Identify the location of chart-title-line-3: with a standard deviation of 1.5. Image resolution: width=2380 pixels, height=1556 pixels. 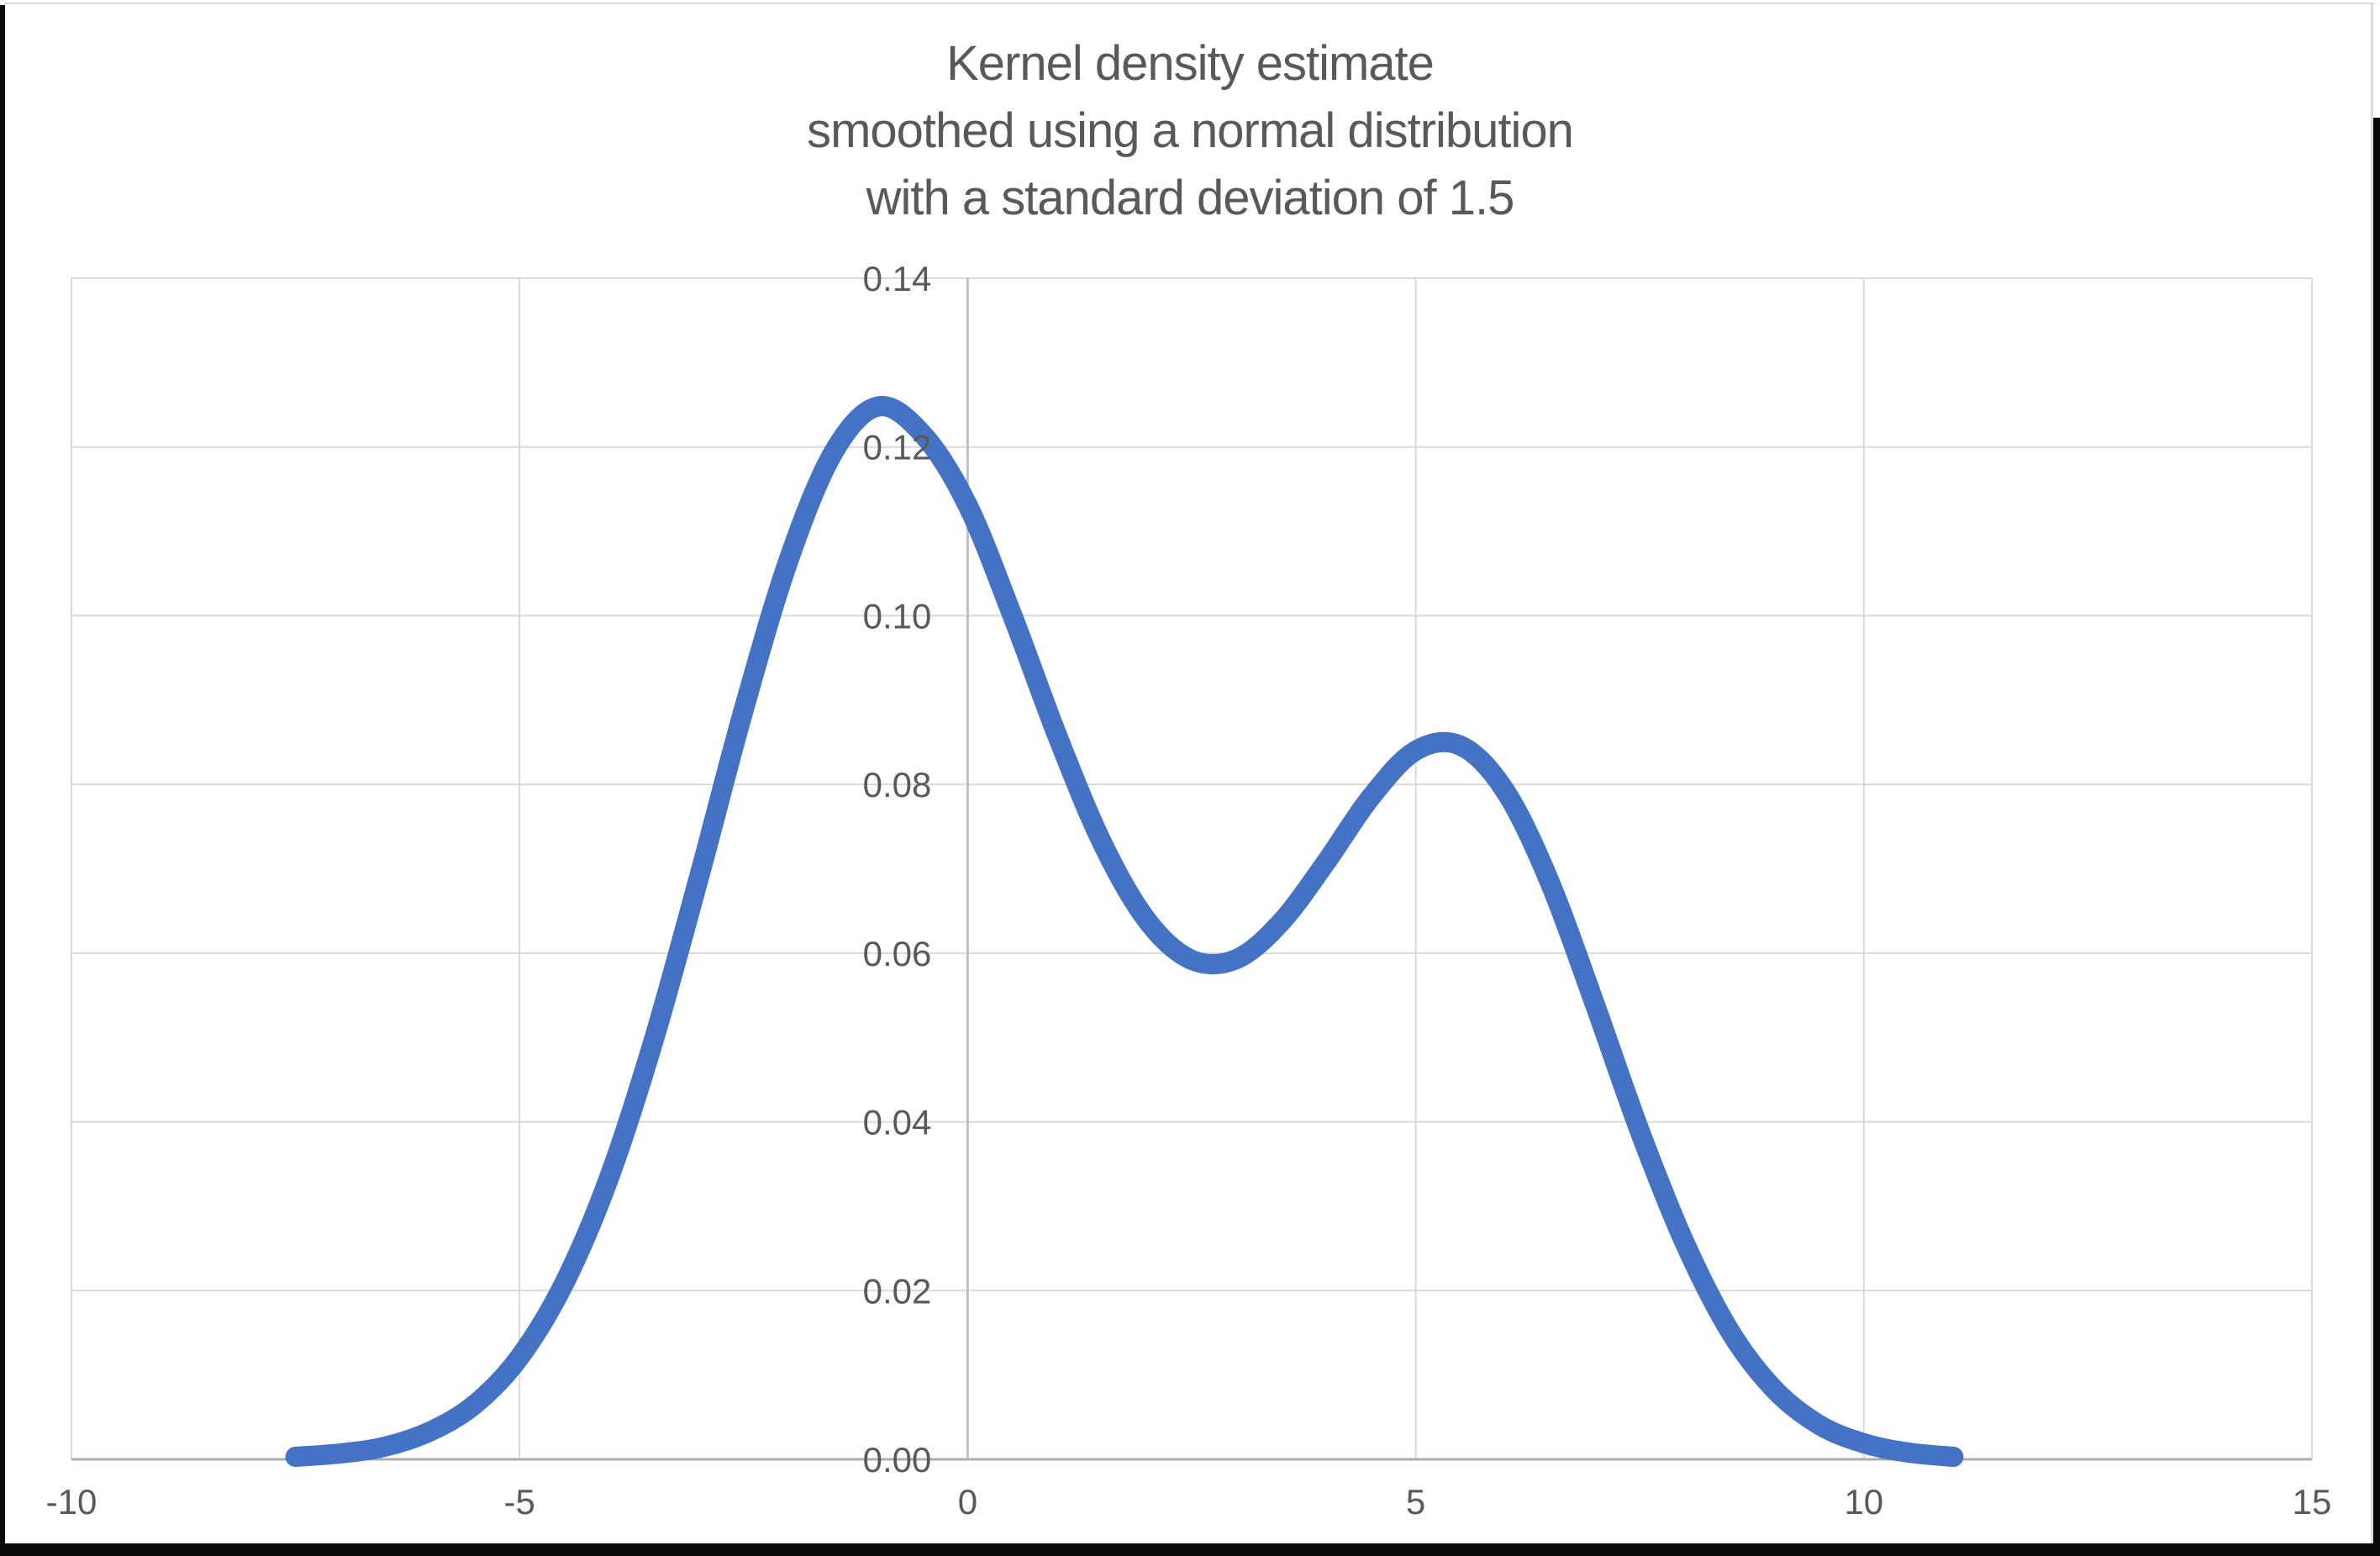
(1191, 198).